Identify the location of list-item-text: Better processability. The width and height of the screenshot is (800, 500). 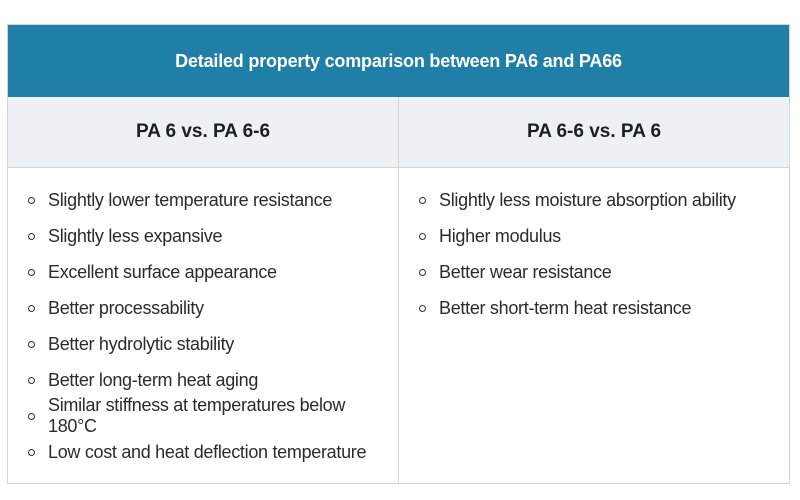
(126, 307).